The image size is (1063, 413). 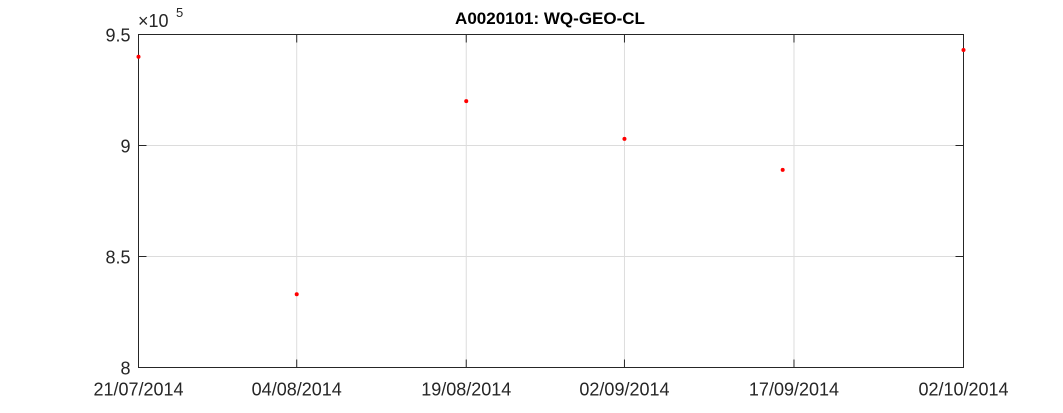 I want to click on x-tick-label: 02/09/2014, so click(x=624, y=390).